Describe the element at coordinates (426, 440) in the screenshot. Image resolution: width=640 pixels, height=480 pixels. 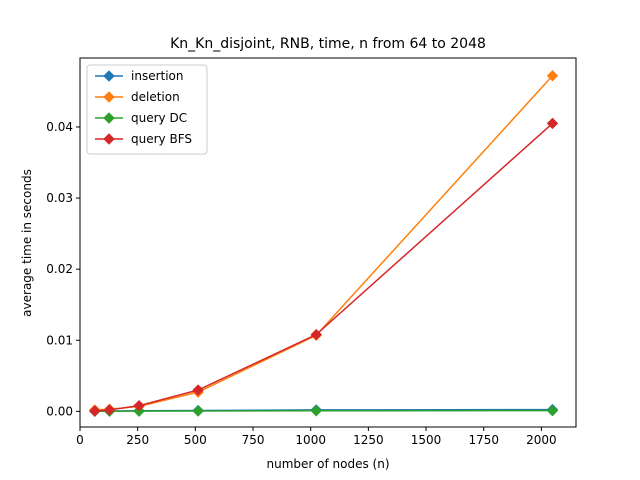
I see `x-tick-label: 1500` at that location.